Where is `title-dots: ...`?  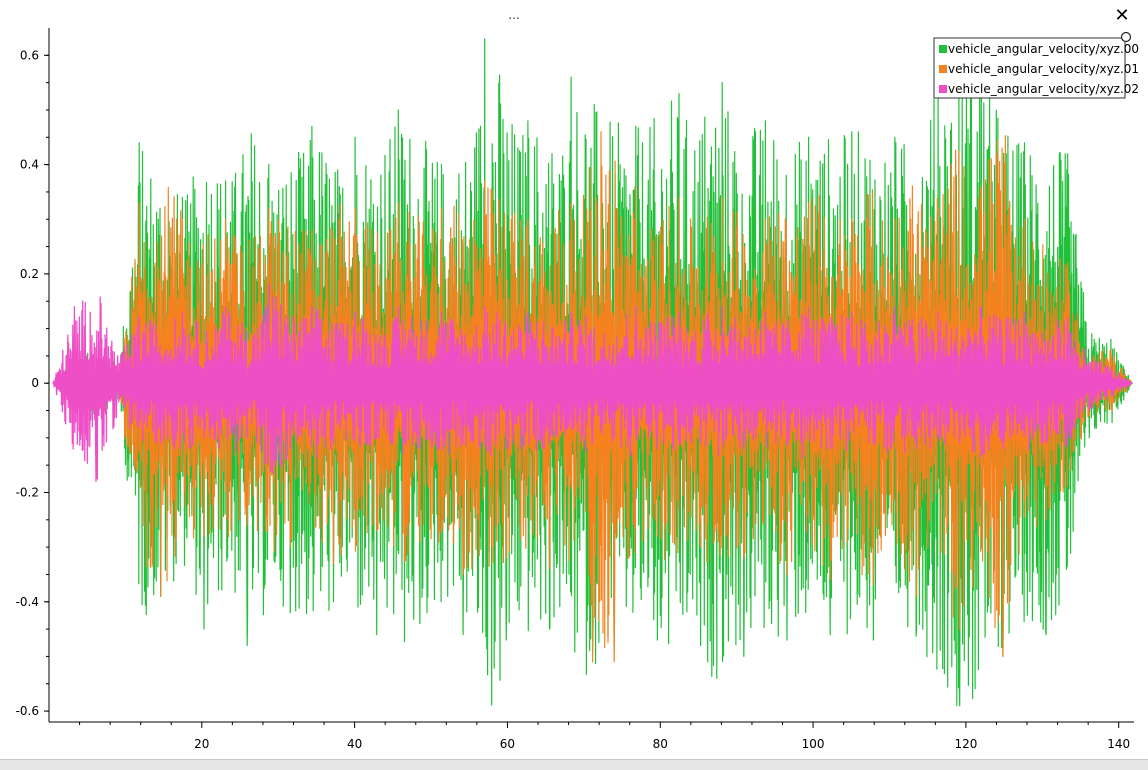
title-dots: ... is located at coordinates (513, 15).